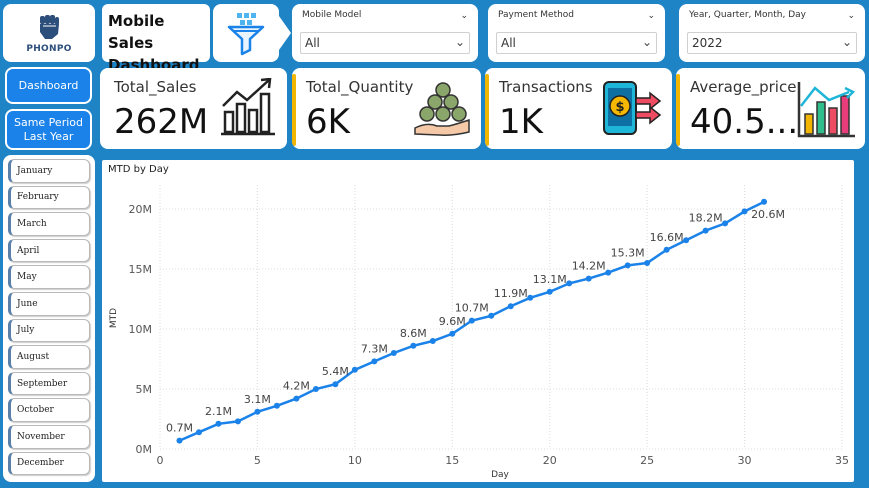 The width and height of the screenshot is (869, 488). I want to click on page-title: Mobile Sales Dashboard, so click(156, 39).